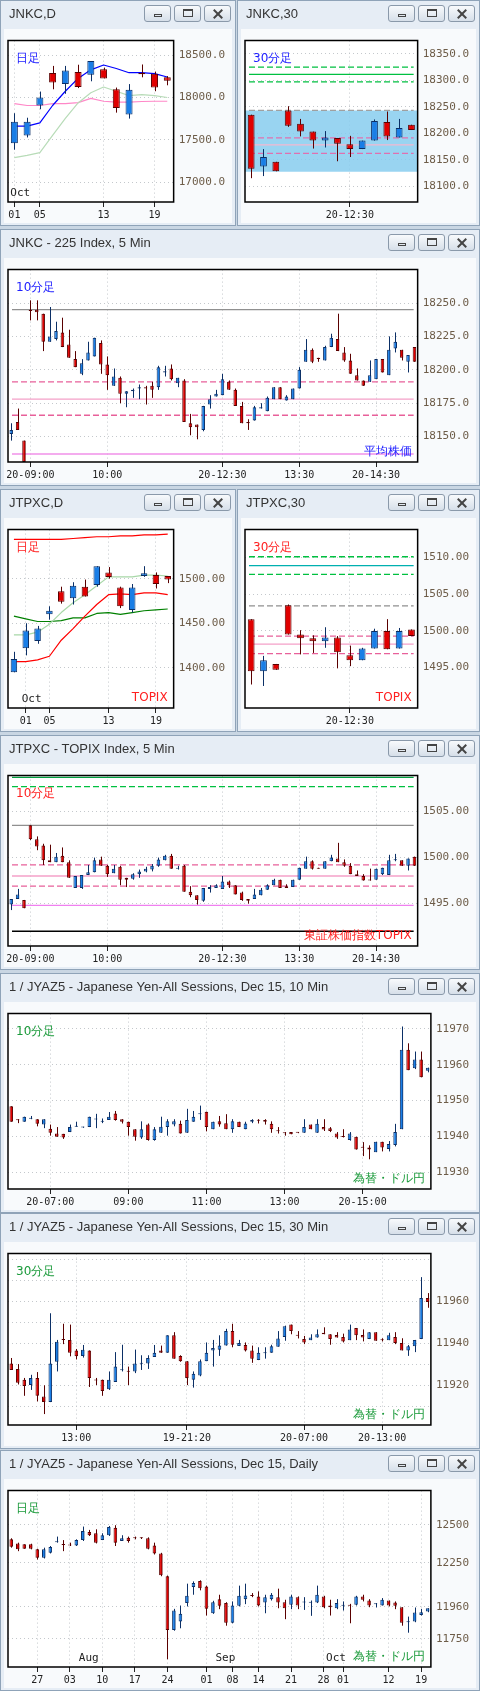 Image resolution: width=480 pixels, height=1691 pixels. What do you see at coordinates (452, 1172) in the screenshot?
I see `y-tick-label: 11930` at bounding box center [452, 1172].